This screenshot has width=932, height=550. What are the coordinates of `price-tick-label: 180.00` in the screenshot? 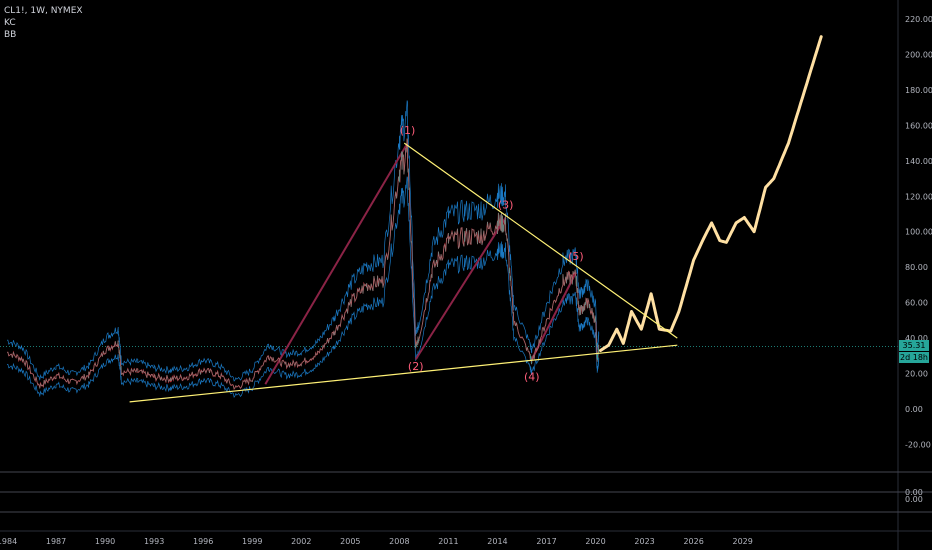 It's located at (918, 90).